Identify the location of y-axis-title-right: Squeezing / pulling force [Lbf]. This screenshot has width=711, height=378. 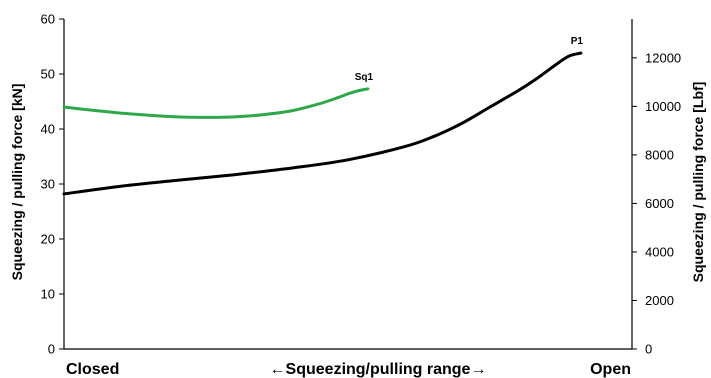
(698, 182).